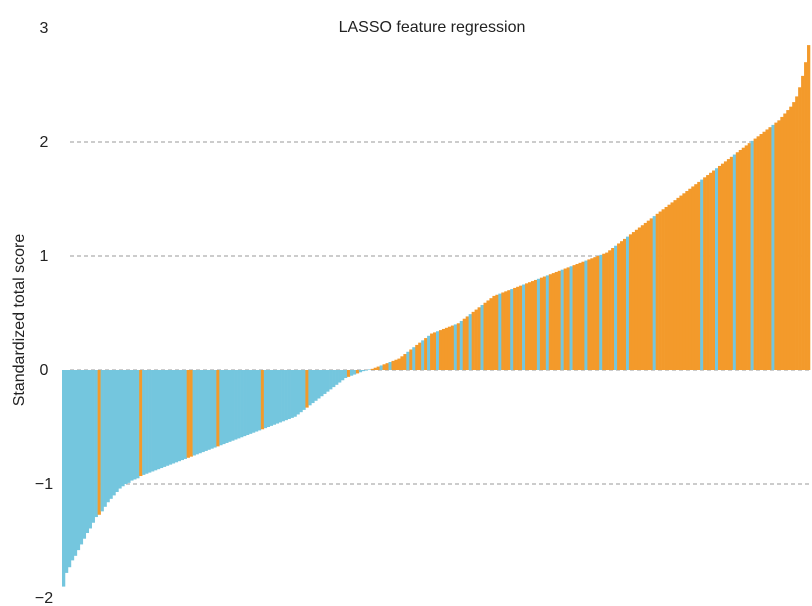  Describe the element at coordinates (44, 28) in the screenshot. I see `y-tick-label: 3` at that location.